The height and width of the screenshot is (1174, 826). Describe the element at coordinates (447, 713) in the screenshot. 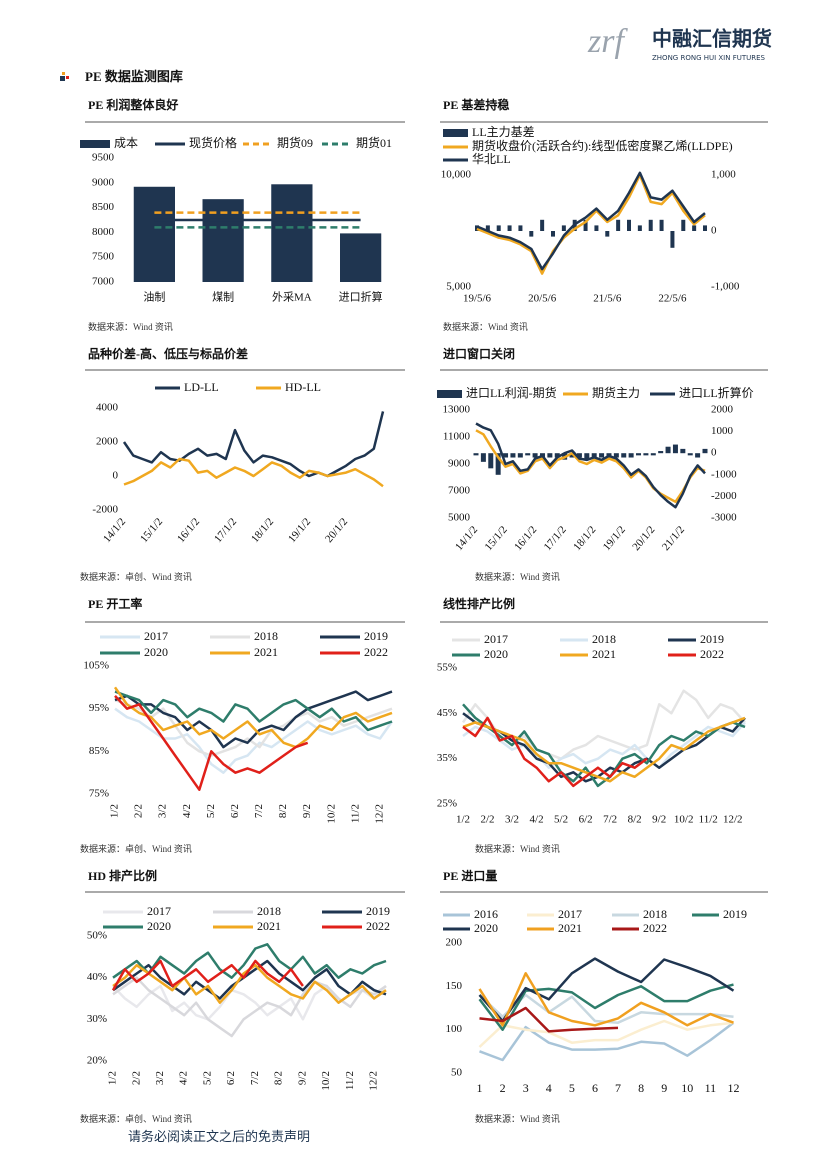

I see `y-tick-label: 45%` at that location.